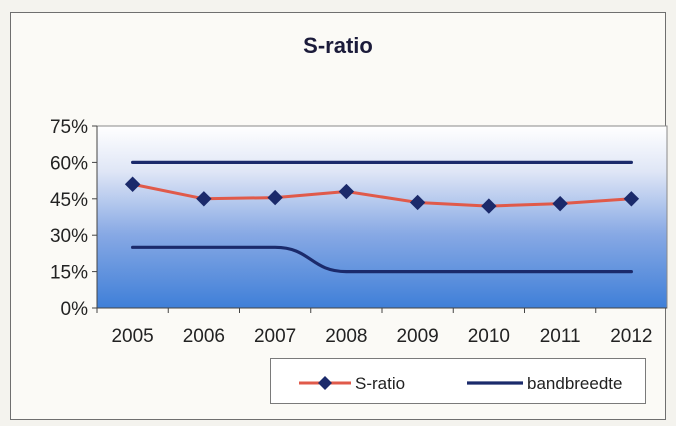 Image resolution: width=676 pixels, height=426 pixels. I want to click on x-tick-label: 2007, so click(275, 336).